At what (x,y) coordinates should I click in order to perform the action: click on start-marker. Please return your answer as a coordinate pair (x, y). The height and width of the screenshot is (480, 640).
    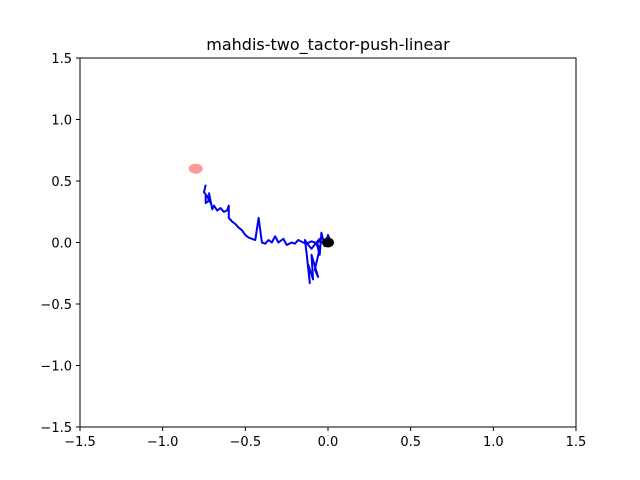
    Looking at the image, I should click on (328, 242).